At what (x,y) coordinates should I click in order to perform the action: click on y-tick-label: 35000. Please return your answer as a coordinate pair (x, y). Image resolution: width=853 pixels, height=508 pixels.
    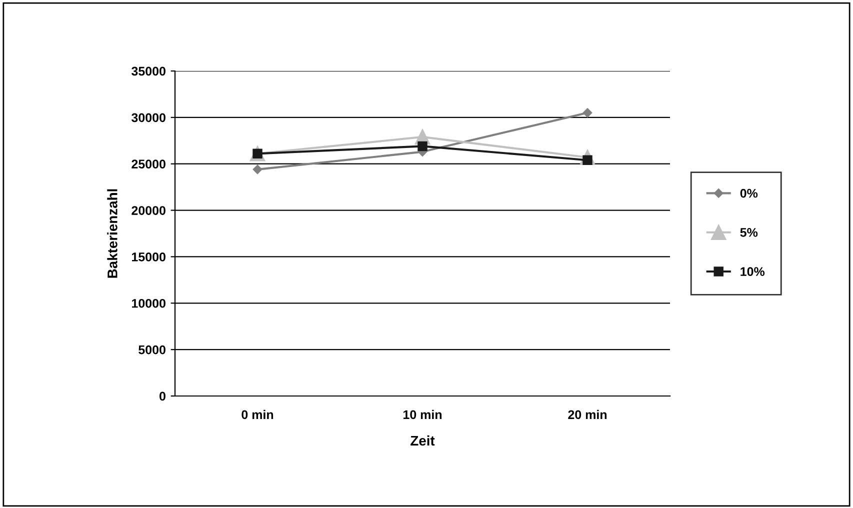
    Looking at the image, I should click on (149, 71).